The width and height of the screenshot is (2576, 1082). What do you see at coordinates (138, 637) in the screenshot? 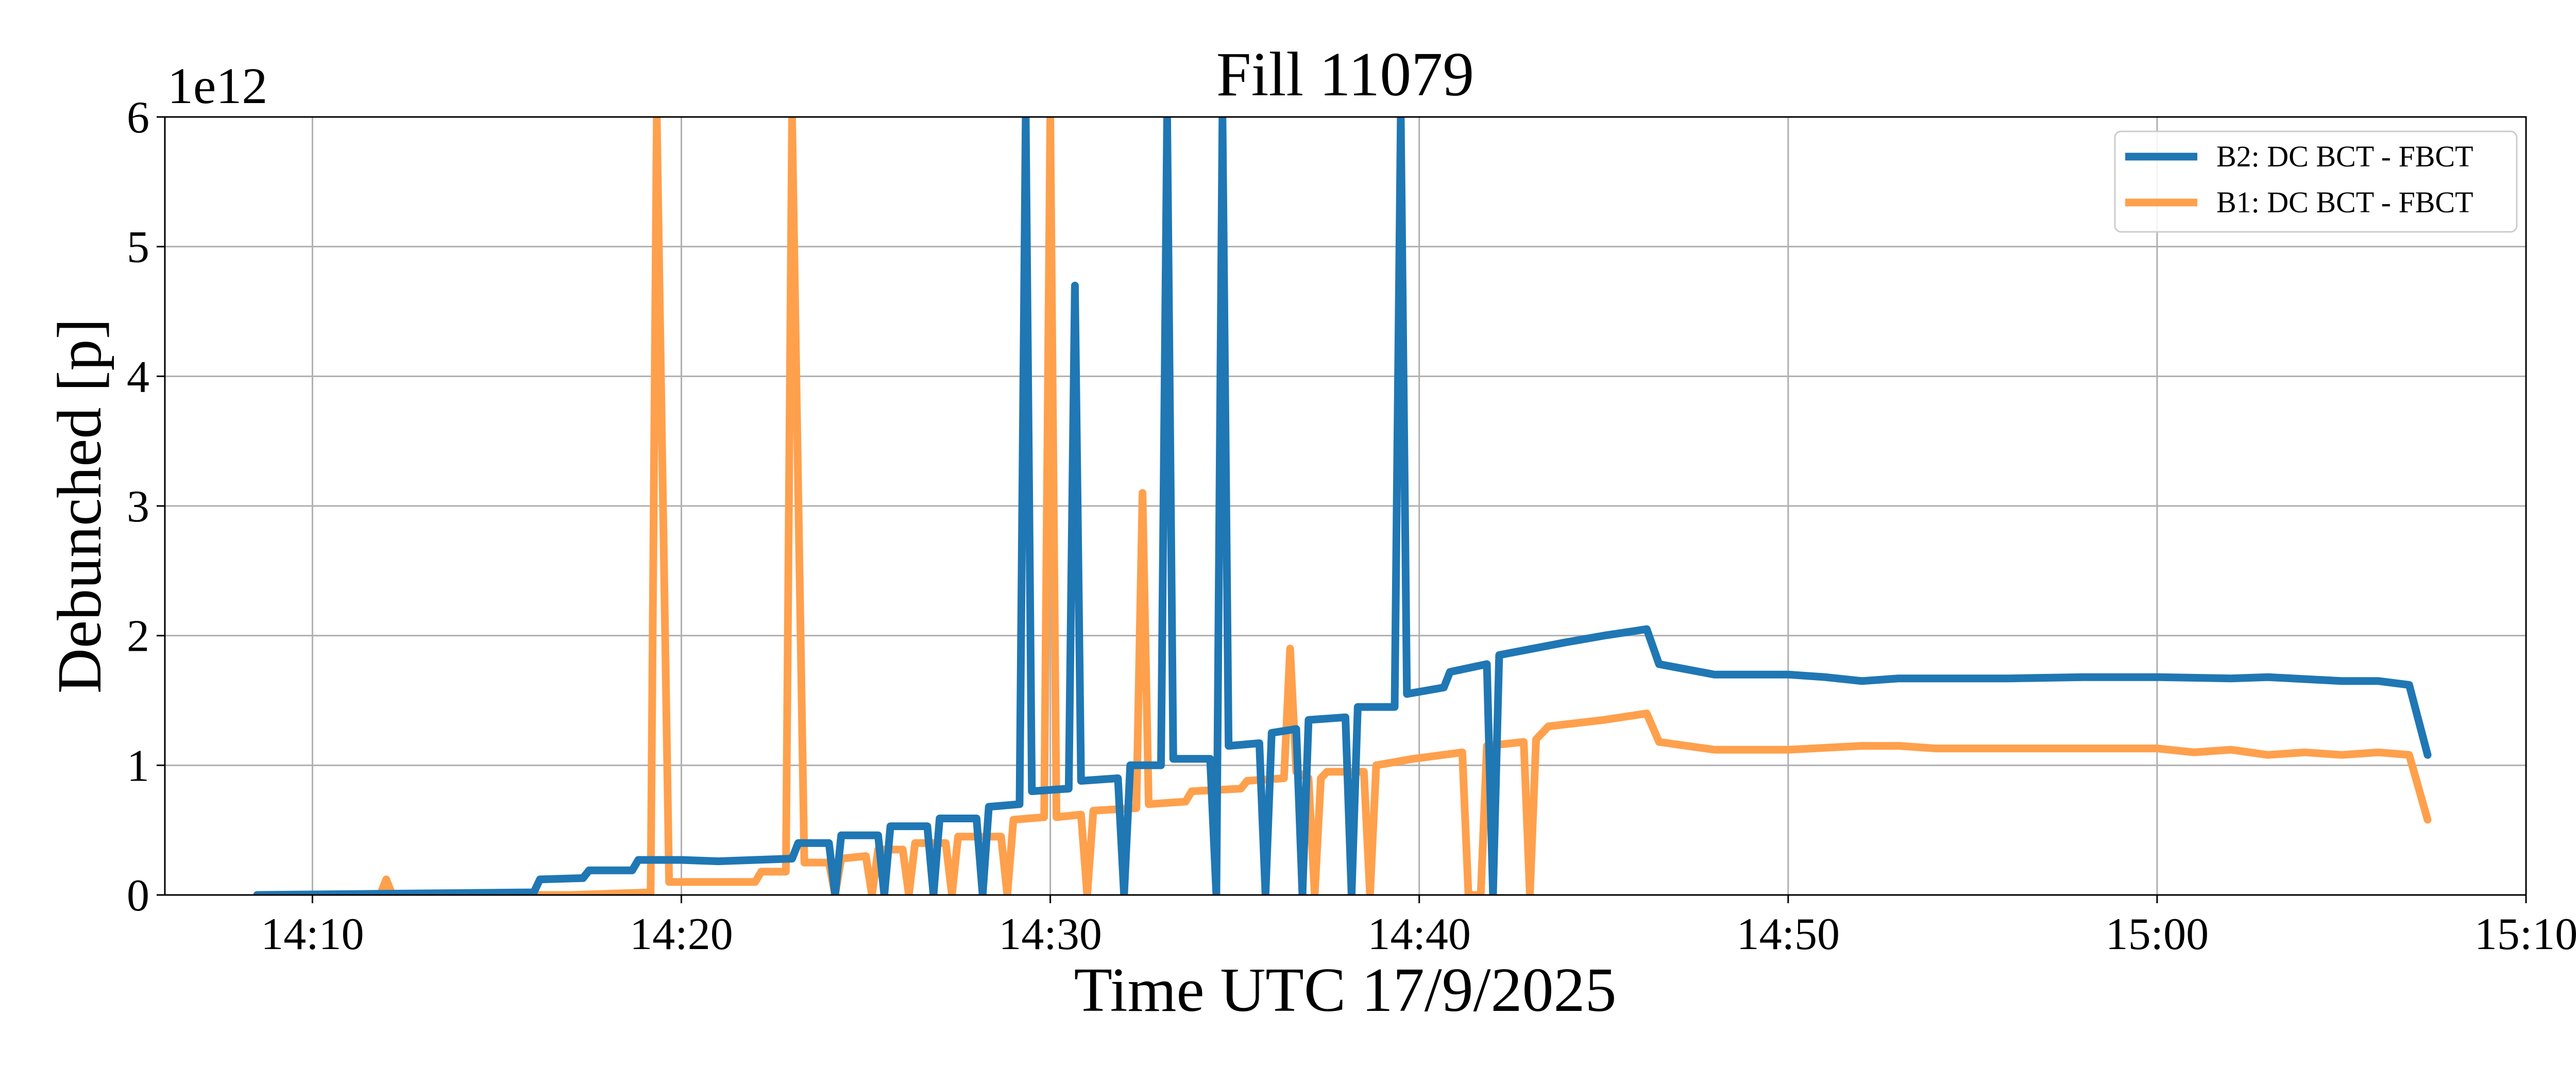
I see `y-tick-label: 2` at bounding box center [138, 637].